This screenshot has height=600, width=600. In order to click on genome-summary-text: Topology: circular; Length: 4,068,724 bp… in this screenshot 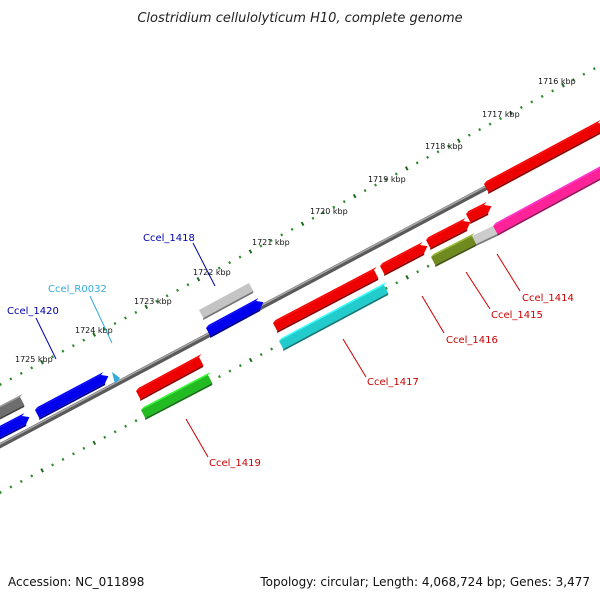, I will do `click(424, 582)`.